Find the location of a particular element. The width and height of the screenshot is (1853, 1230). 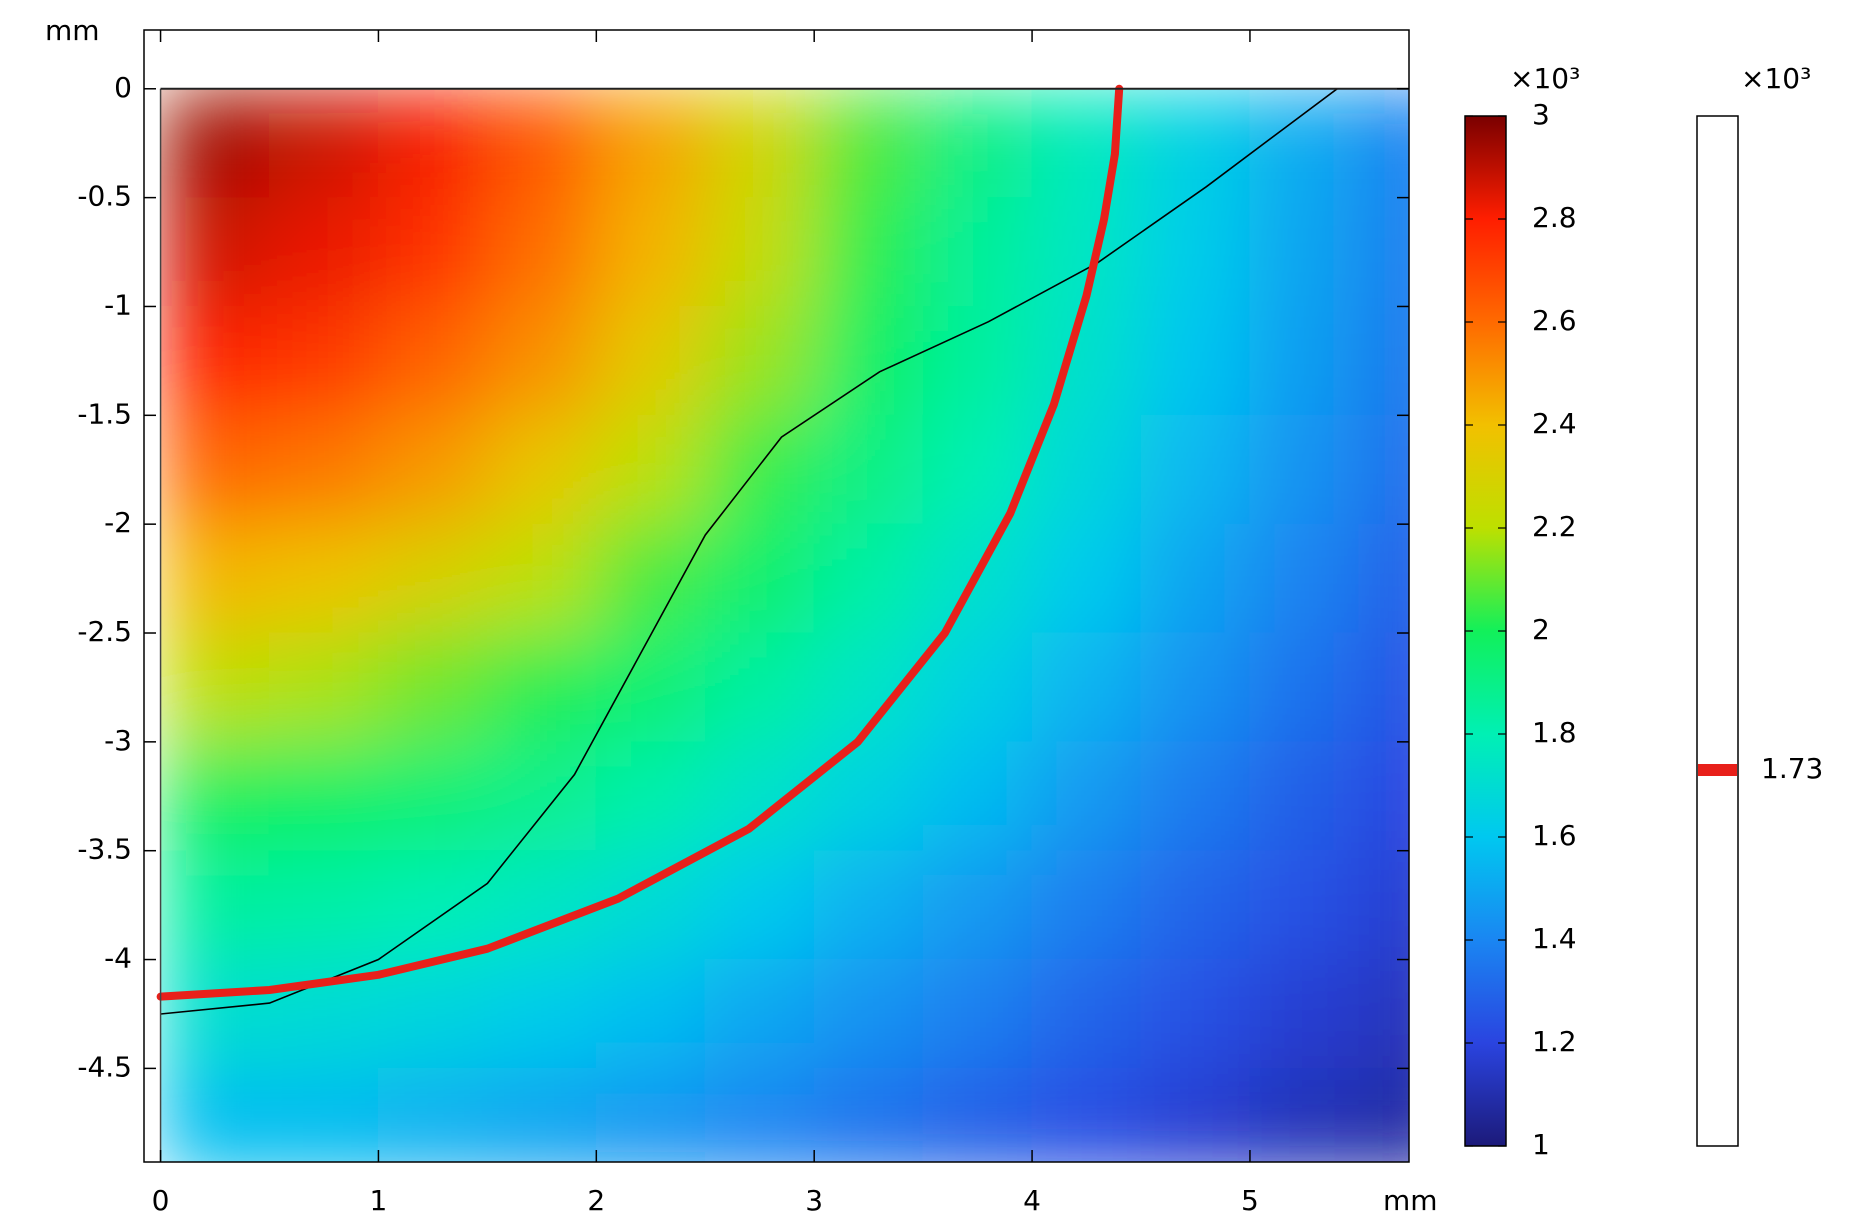

colorbar-tick-label: 2 is located at coordinates (1541, 629).